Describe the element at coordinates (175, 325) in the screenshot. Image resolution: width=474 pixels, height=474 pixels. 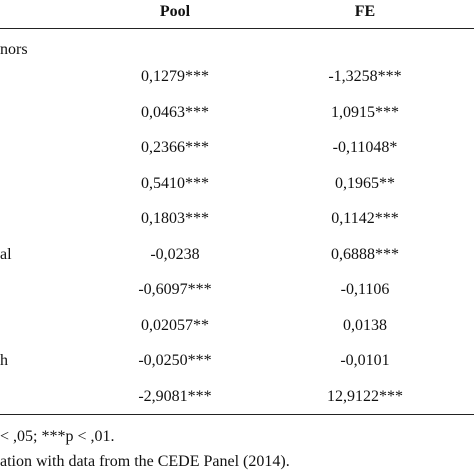
I see `pool-value: 0,02057**` at that location.